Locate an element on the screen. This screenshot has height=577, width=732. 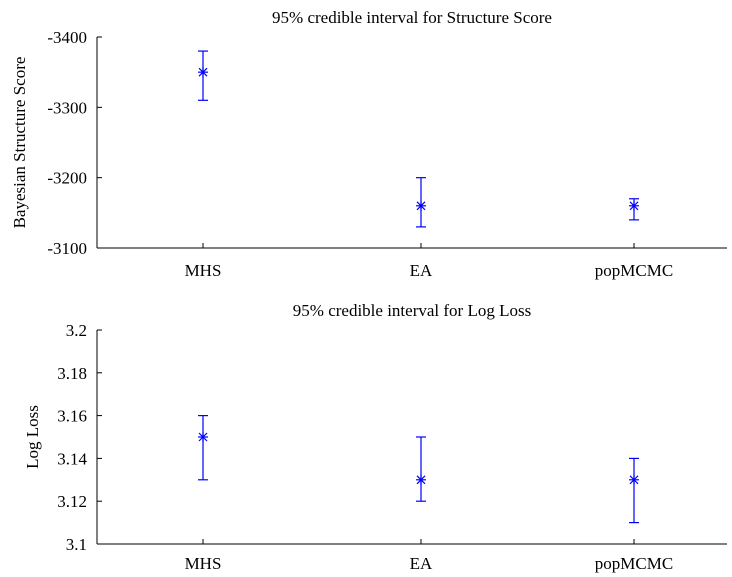
y-axis-label: Log Loss is located at coordinates (32, 437).